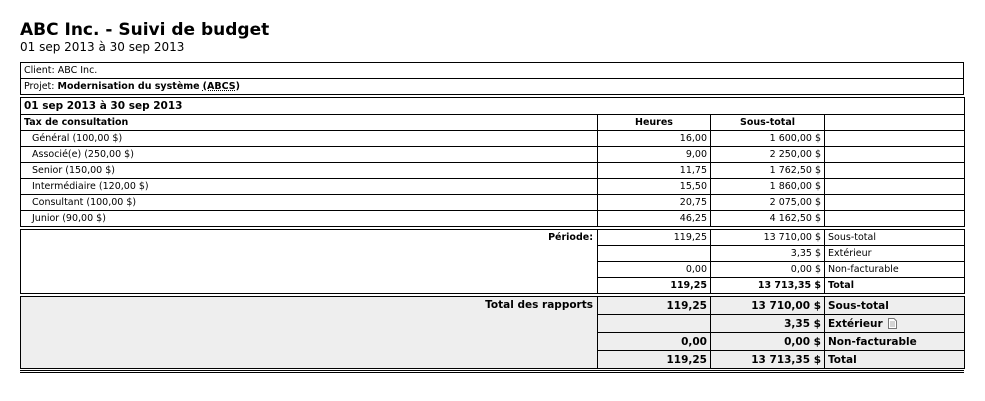 This screenshot has height=401, width=985. Describe the element at coordinates (309, 218) in the screenshot. I see `rate-name: Junior (90,00 $)` at that location.